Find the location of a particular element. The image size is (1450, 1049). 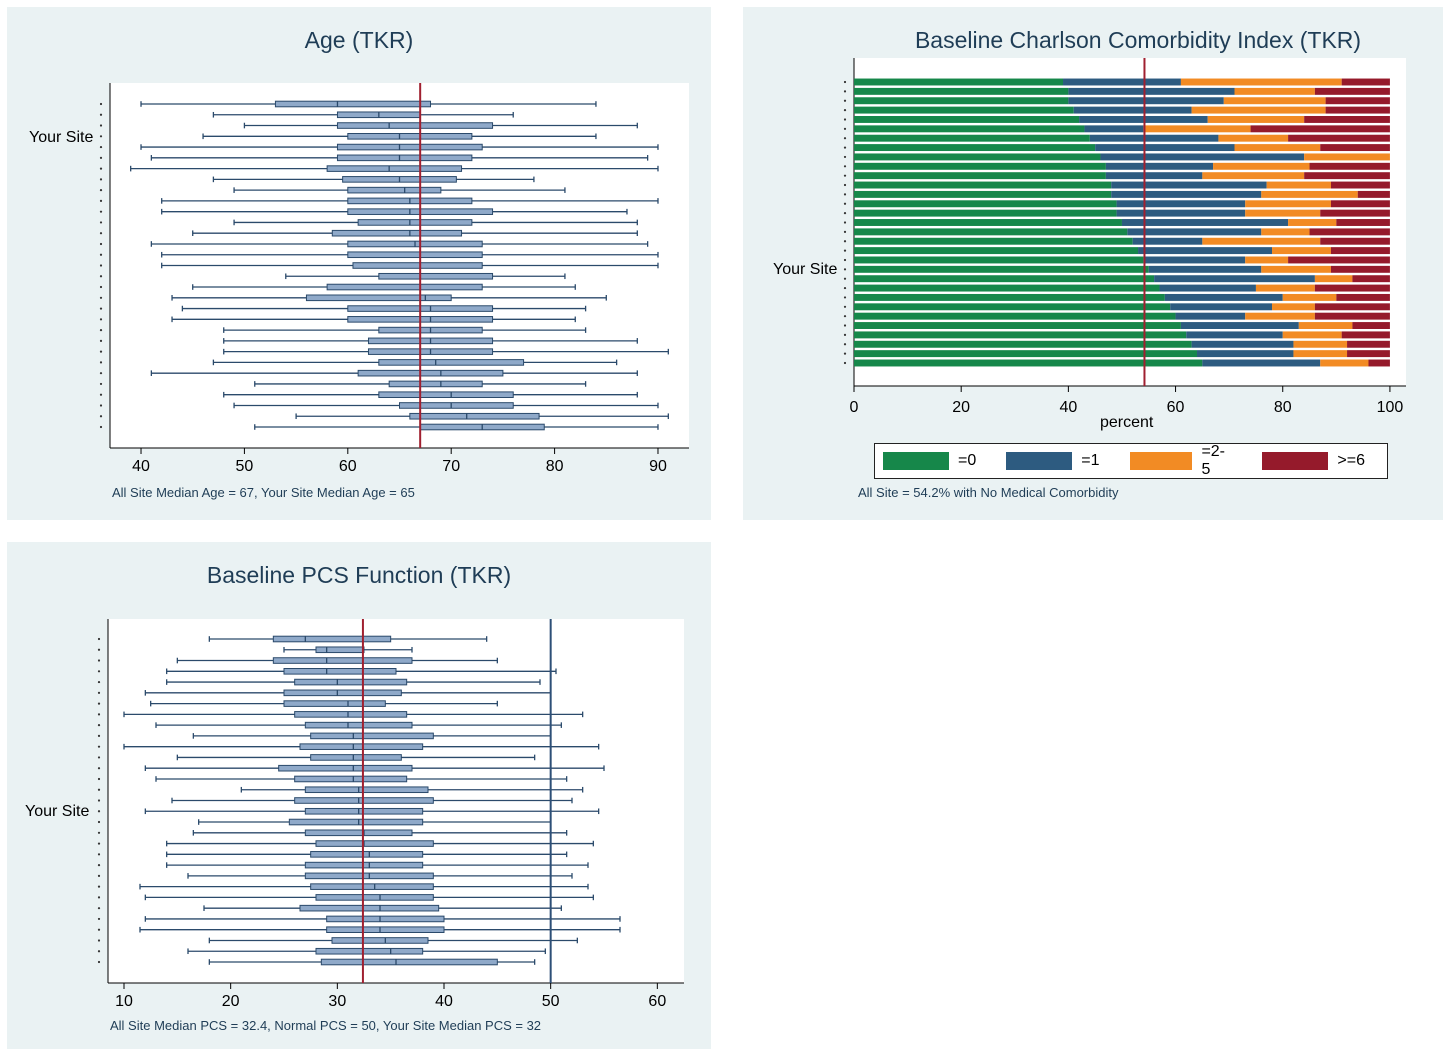

legend-item-0: =0 is located at coordinates (929, 461).